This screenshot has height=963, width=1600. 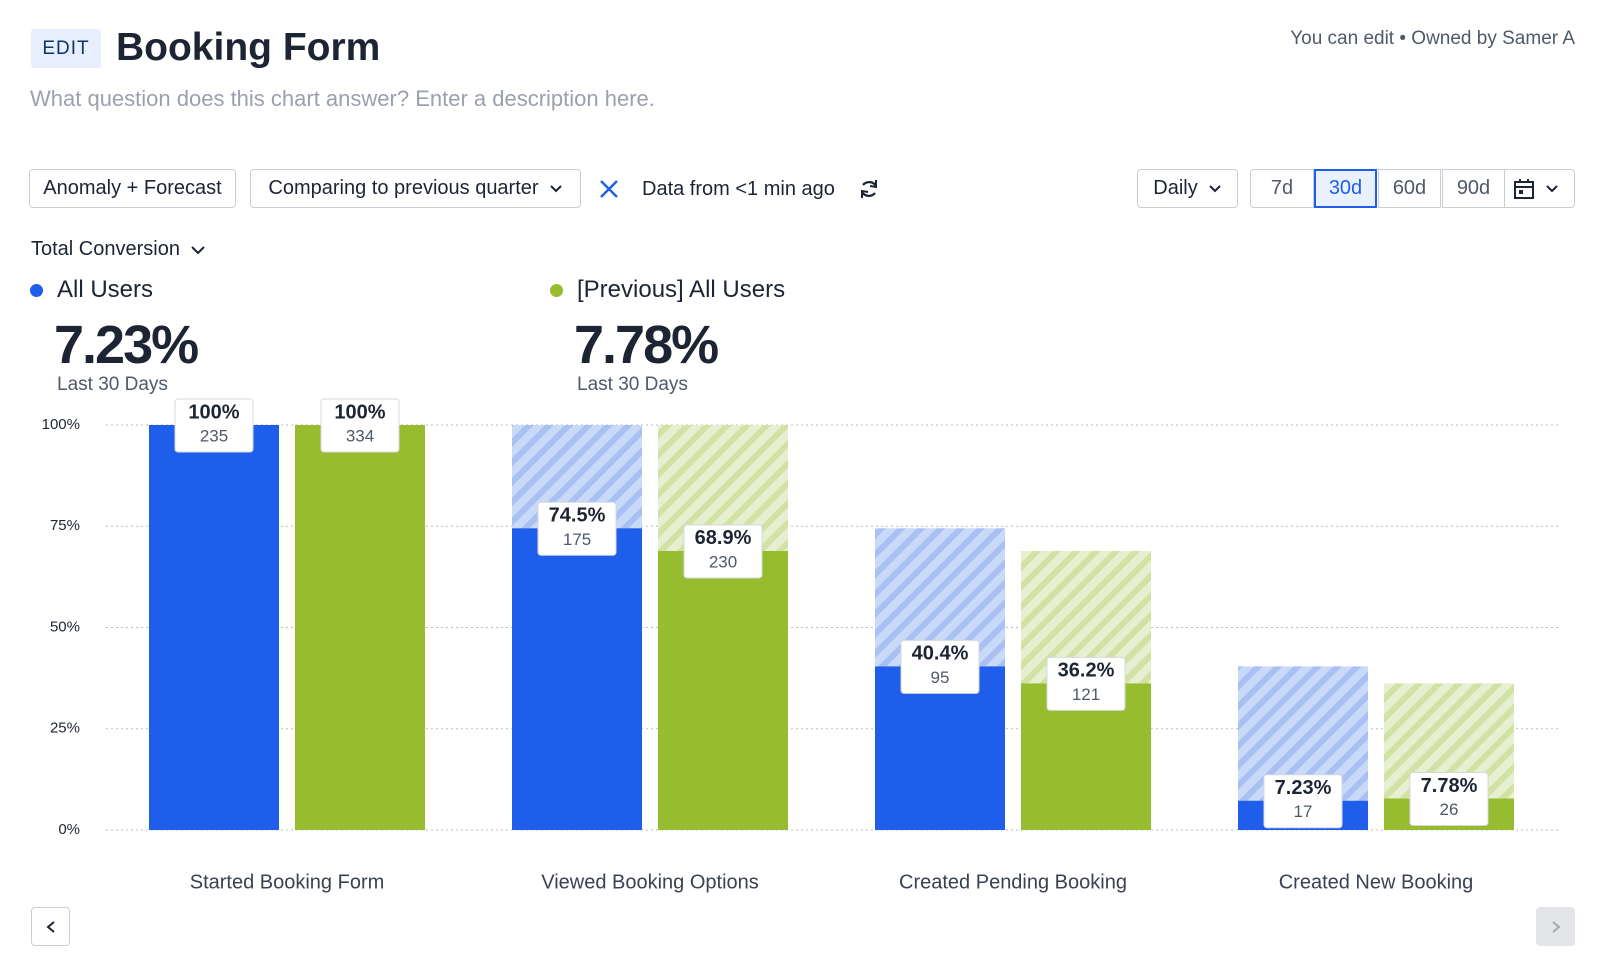 I want to click on interval-label: Daily, so click(x=1175, y=188).